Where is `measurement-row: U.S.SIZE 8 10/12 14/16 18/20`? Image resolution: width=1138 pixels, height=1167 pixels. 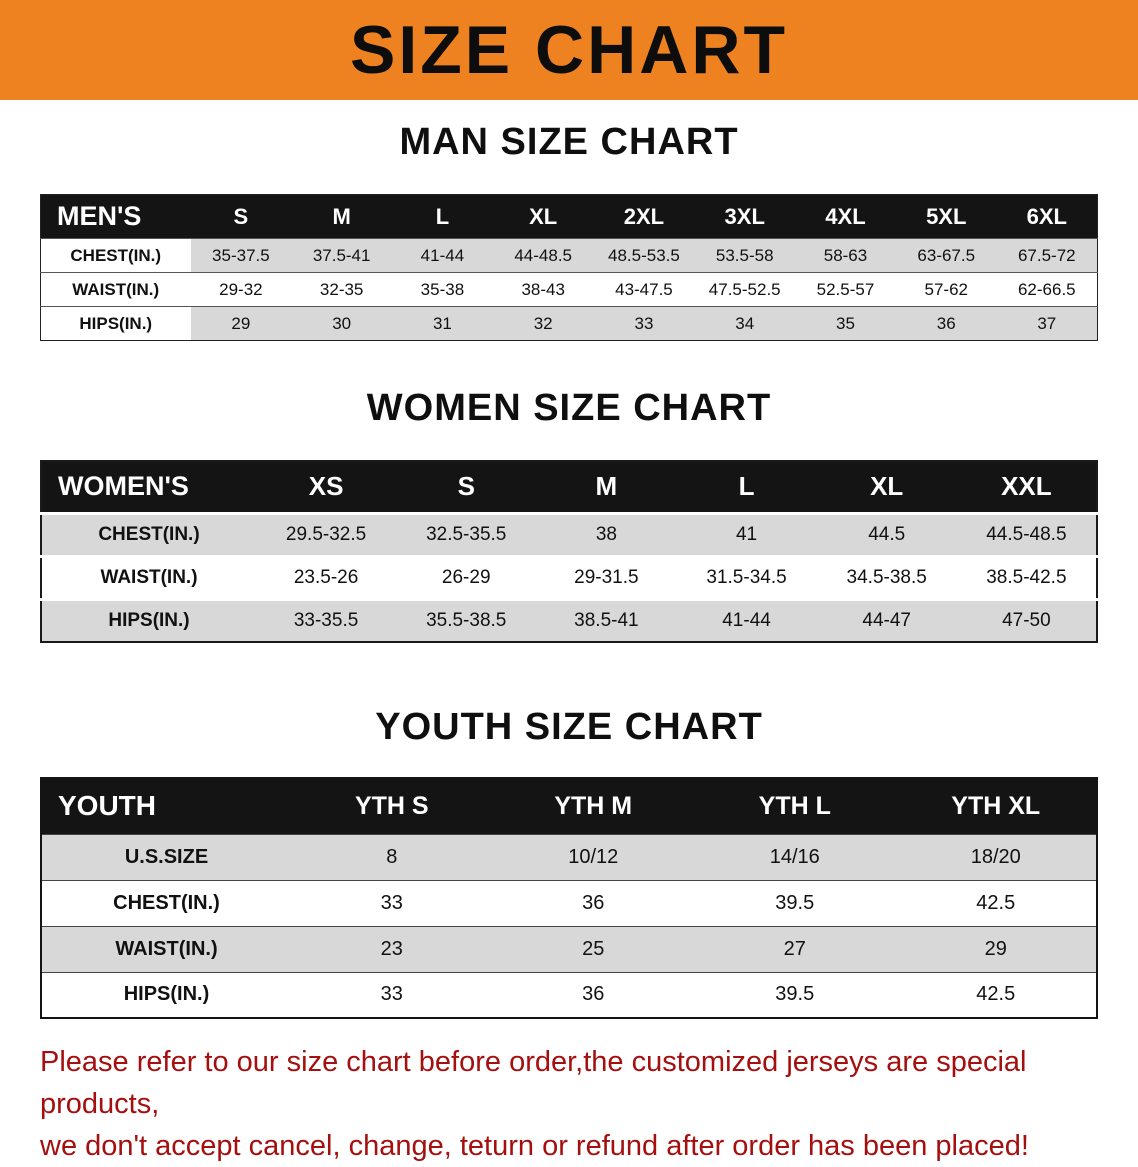
measurement-row: U.S.SIZE 8 10/12 14/16 18/20 is located at coordinates (569, 857).